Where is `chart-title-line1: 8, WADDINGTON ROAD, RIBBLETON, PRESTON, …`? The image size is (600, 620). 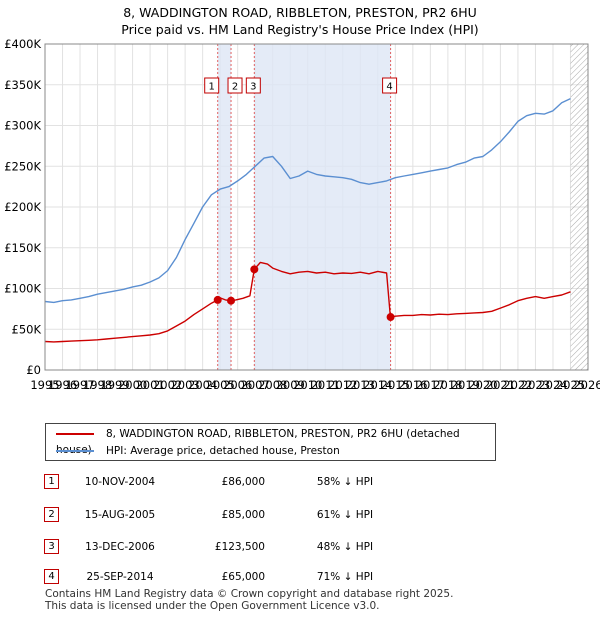
chart-title-line1: 8, WADDINGTON ROAD, RIBBLETON, PRESTON, … is located at coordinates (300, 12).